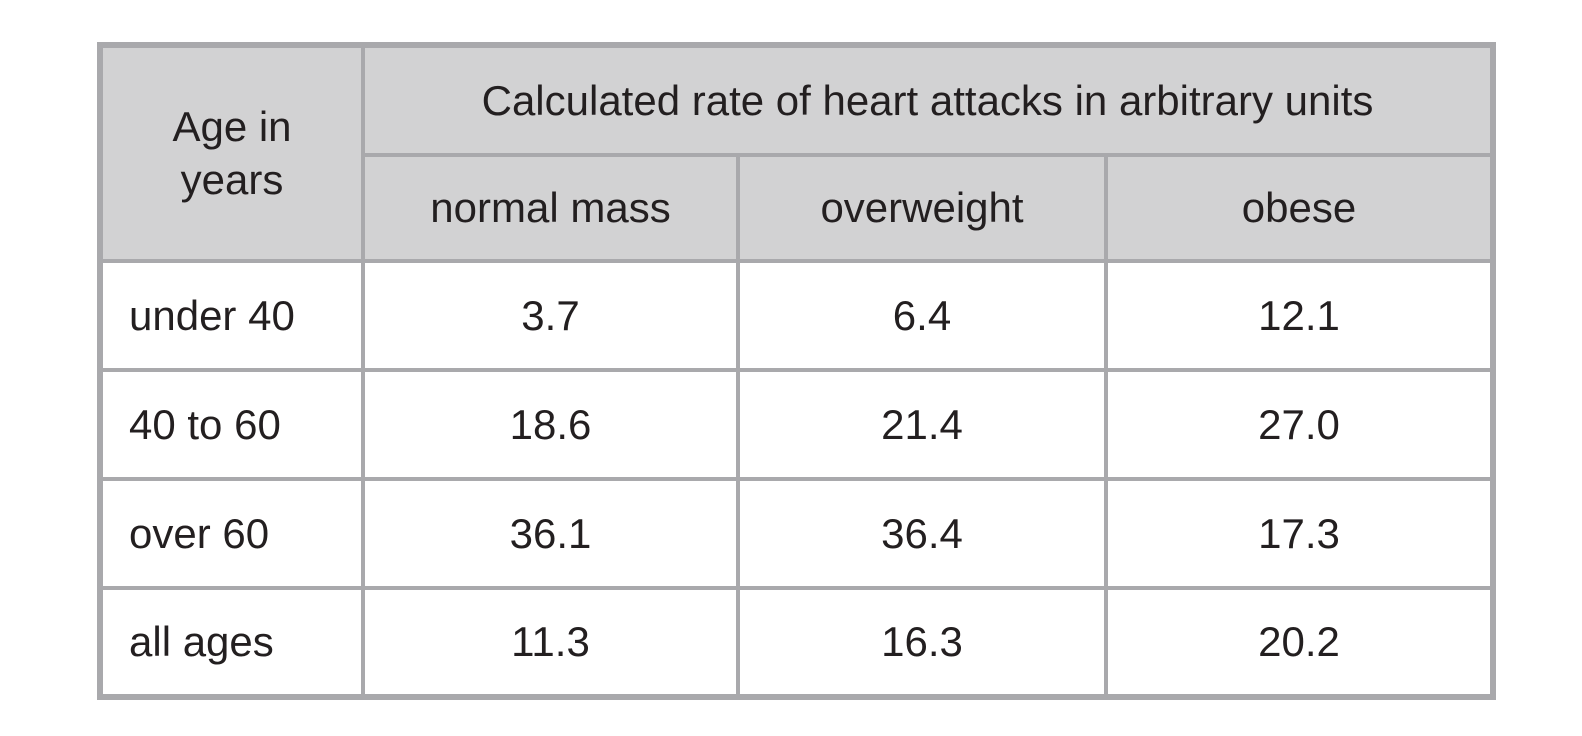  I want to click on column-header-obese: obese, so click(1299, 208).